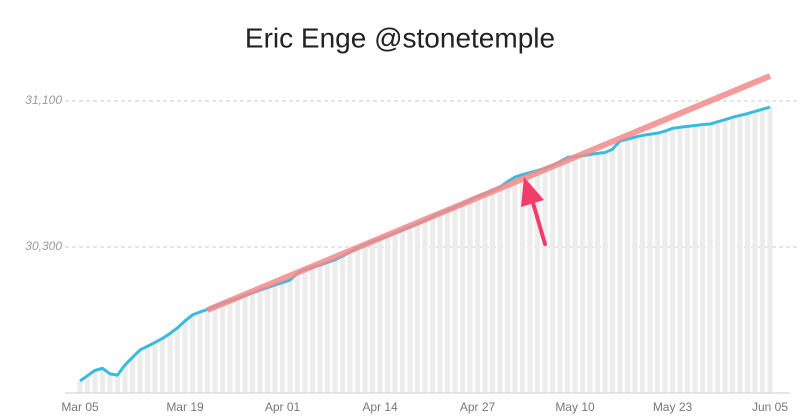 Image resolution: width=800 pixels, height=420 pixels. Describe the element at coordinates (380, 407) in the screenshot. I see `x-tick-label: Apr 14` at that location.